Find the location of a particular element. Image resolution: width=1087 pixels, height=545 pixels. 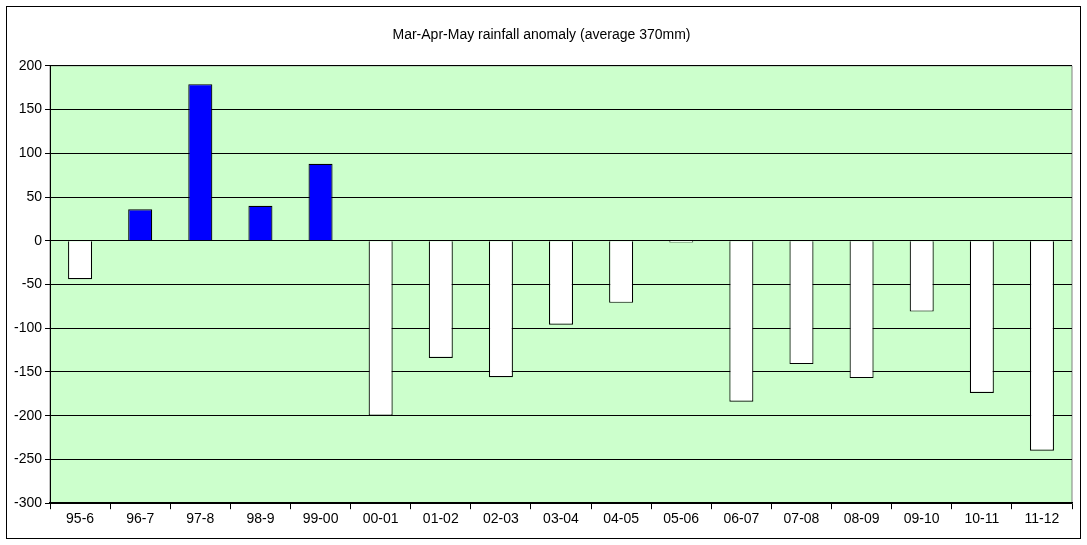

y-tick-label: 50 is located at coordinates (34, 195).